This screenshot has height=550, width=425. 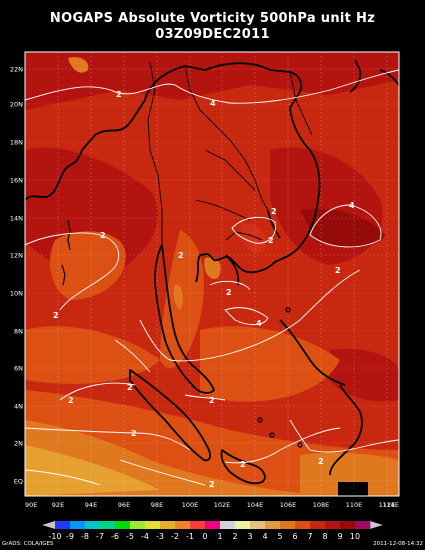 What do you see at coordinates (16, 143) in the screenshot?
I see `latitude-label: 18N` at bounding box center [16, 143].